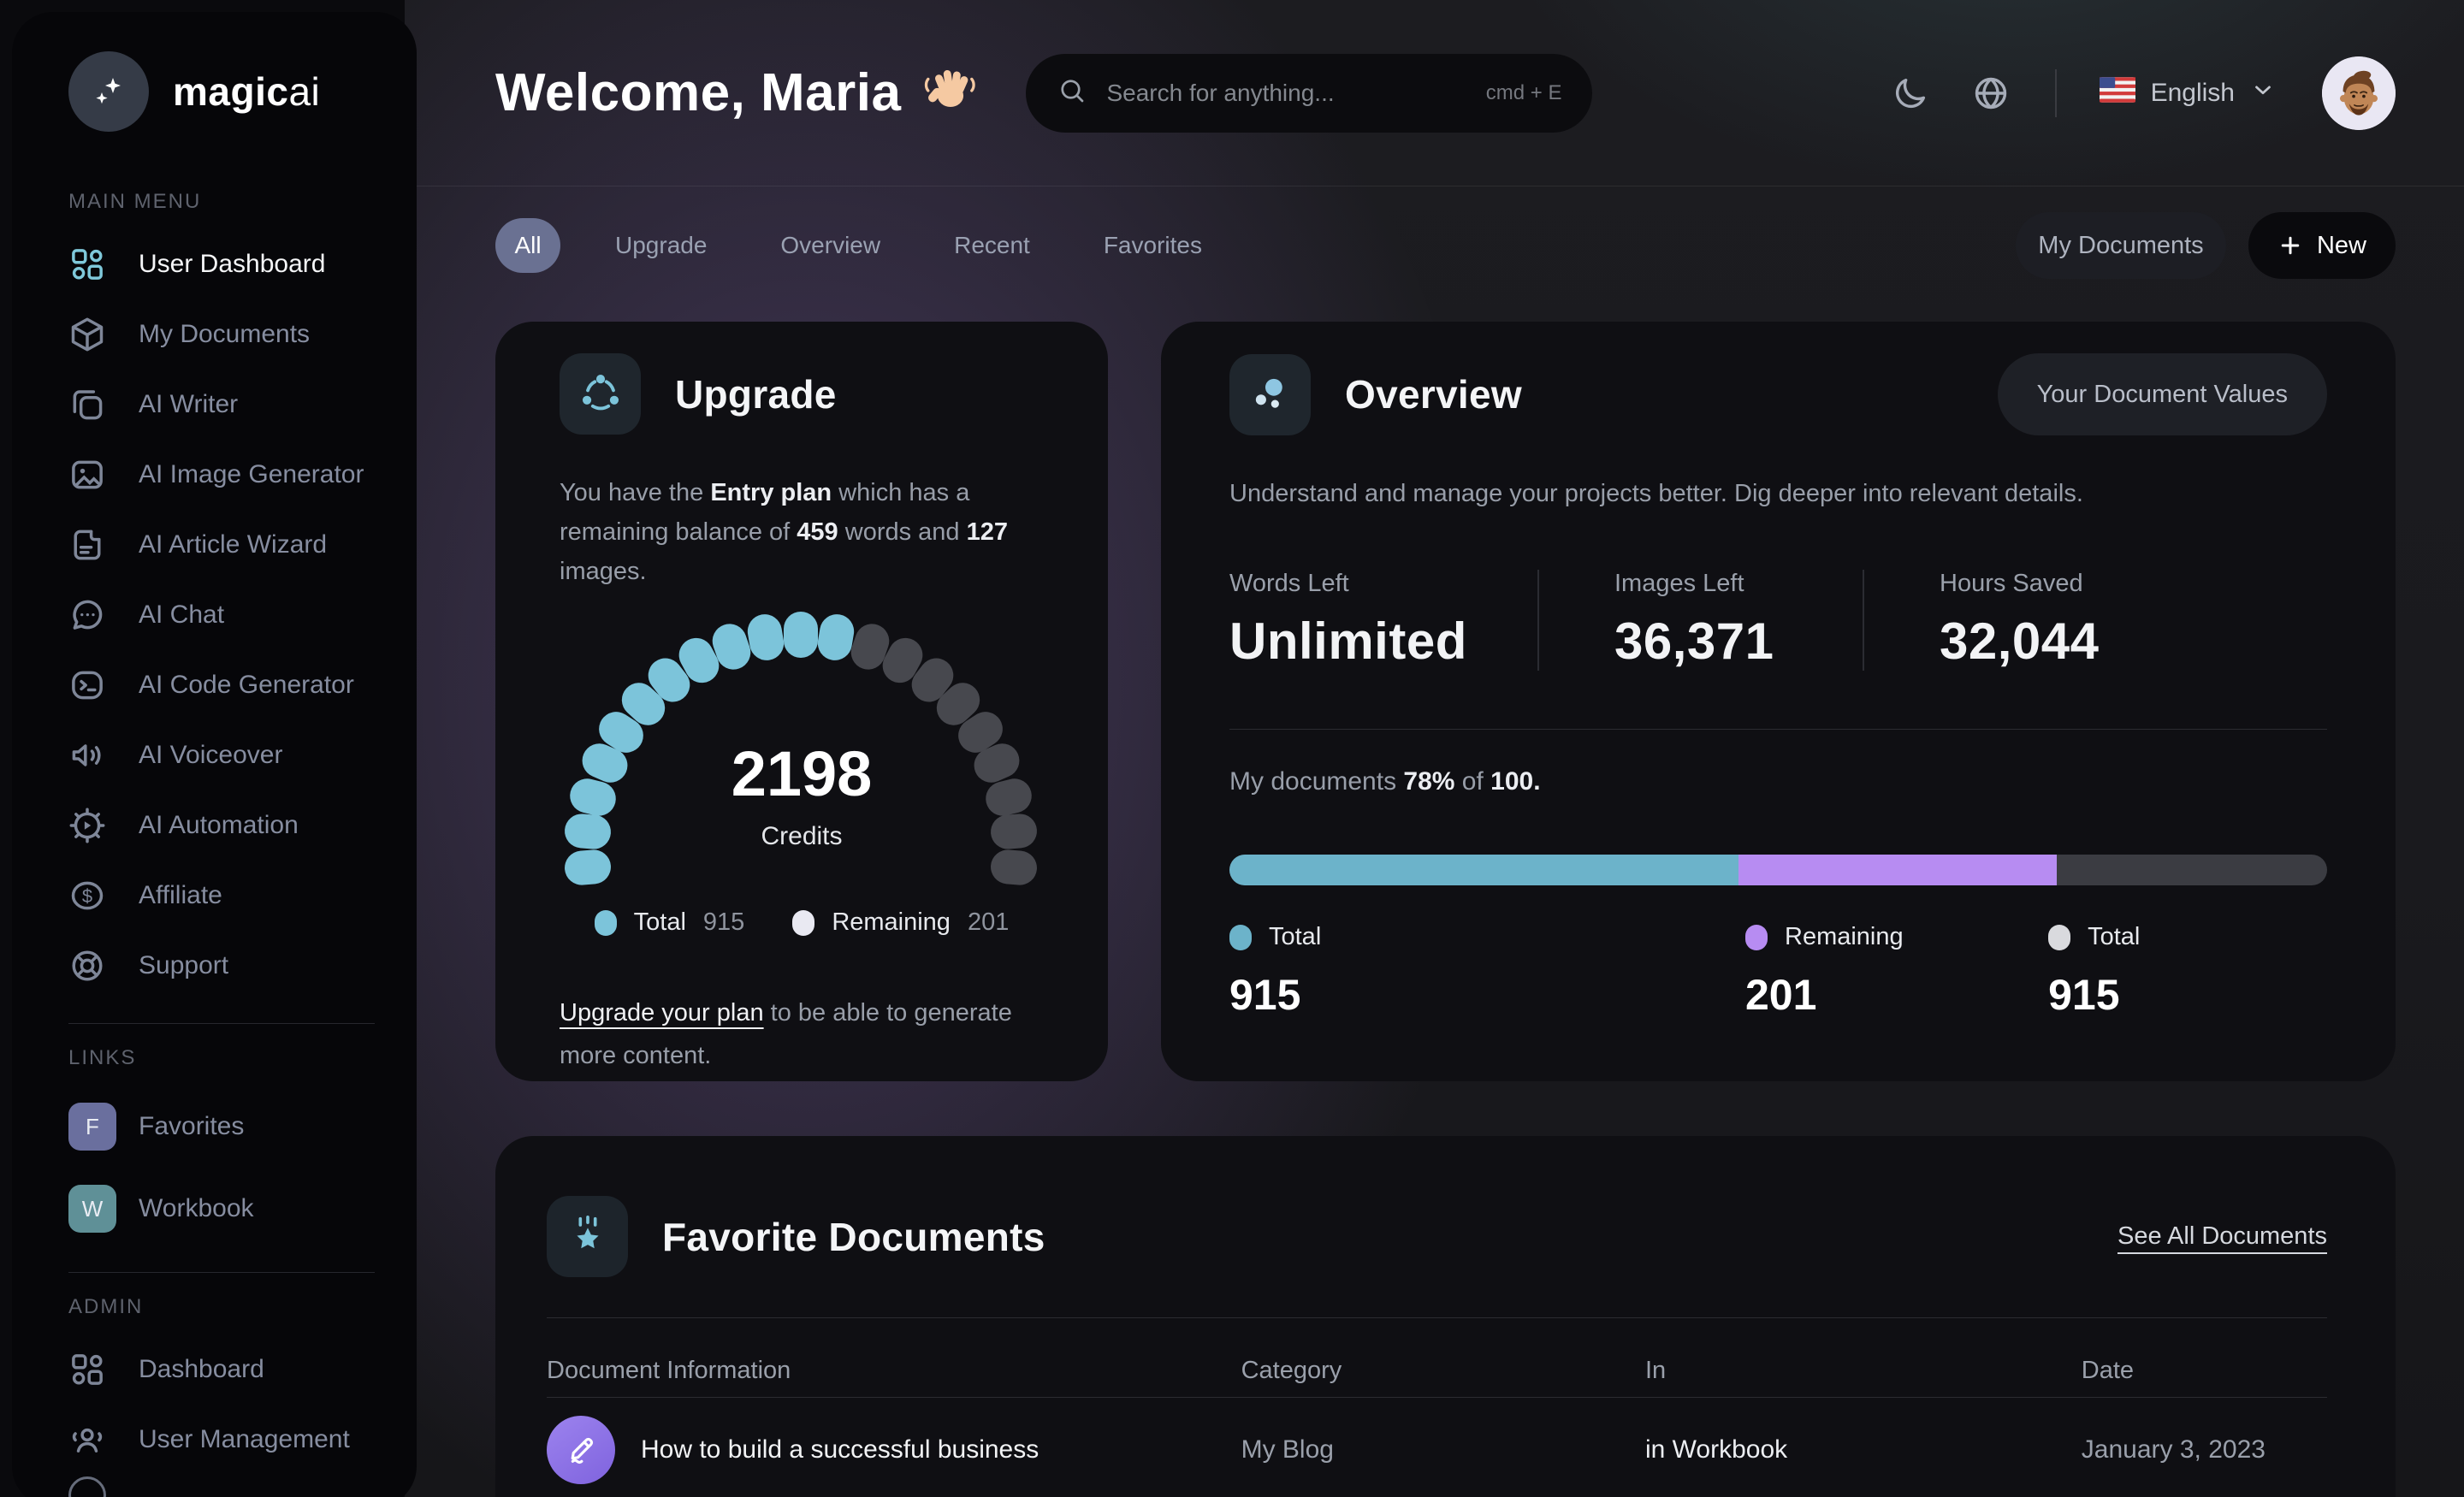 The width and height of the screenshot is (2464, 1497). I want to click on legend-total: Total 915, so click(669, 922).